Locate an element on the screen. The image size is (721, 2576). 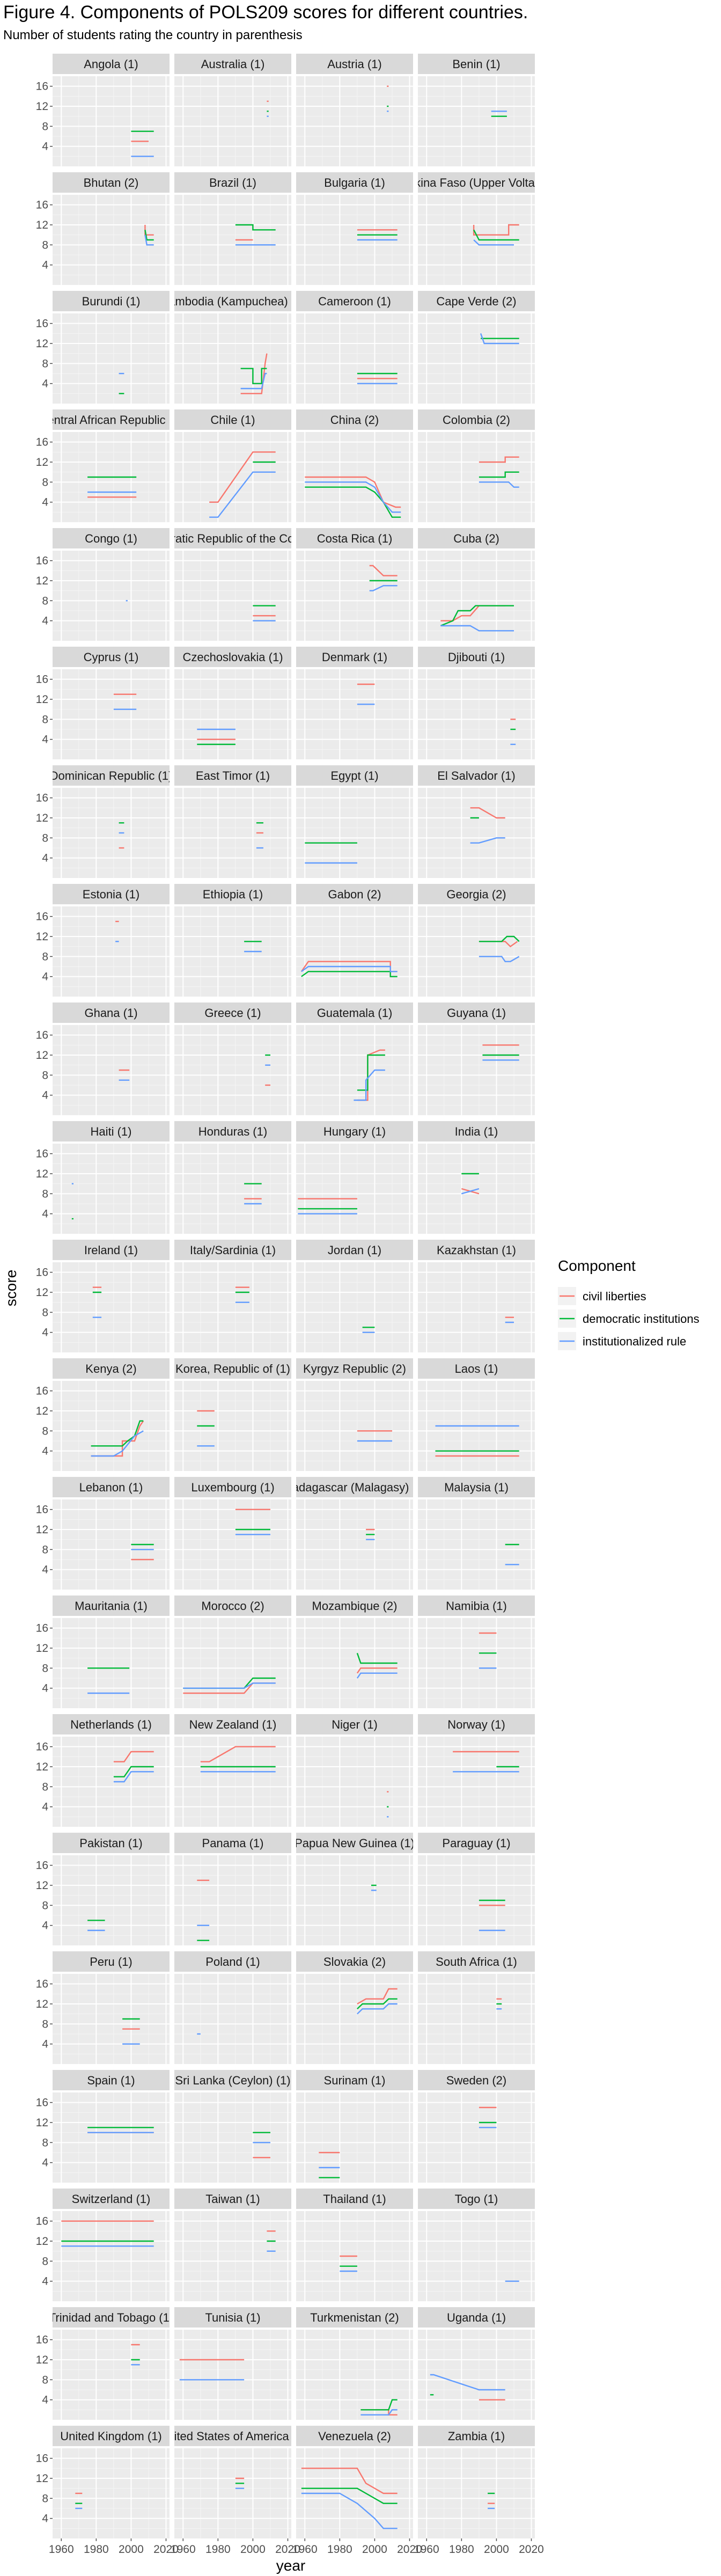
facet-panel: Namibia (1) is located at coordinates (477, 1652).